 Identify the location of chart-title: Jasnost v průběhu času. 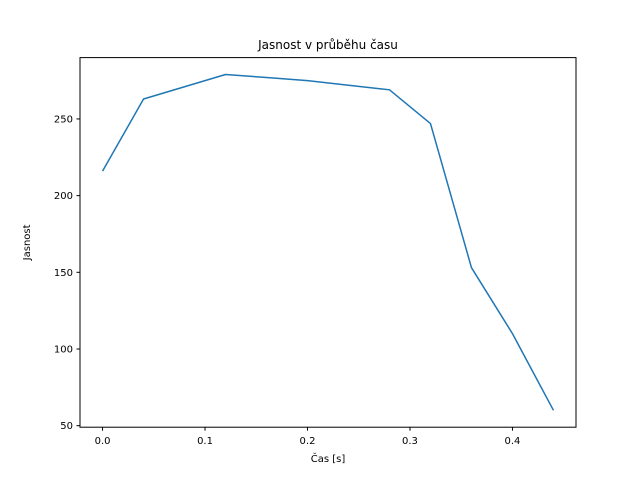
(327, 45).